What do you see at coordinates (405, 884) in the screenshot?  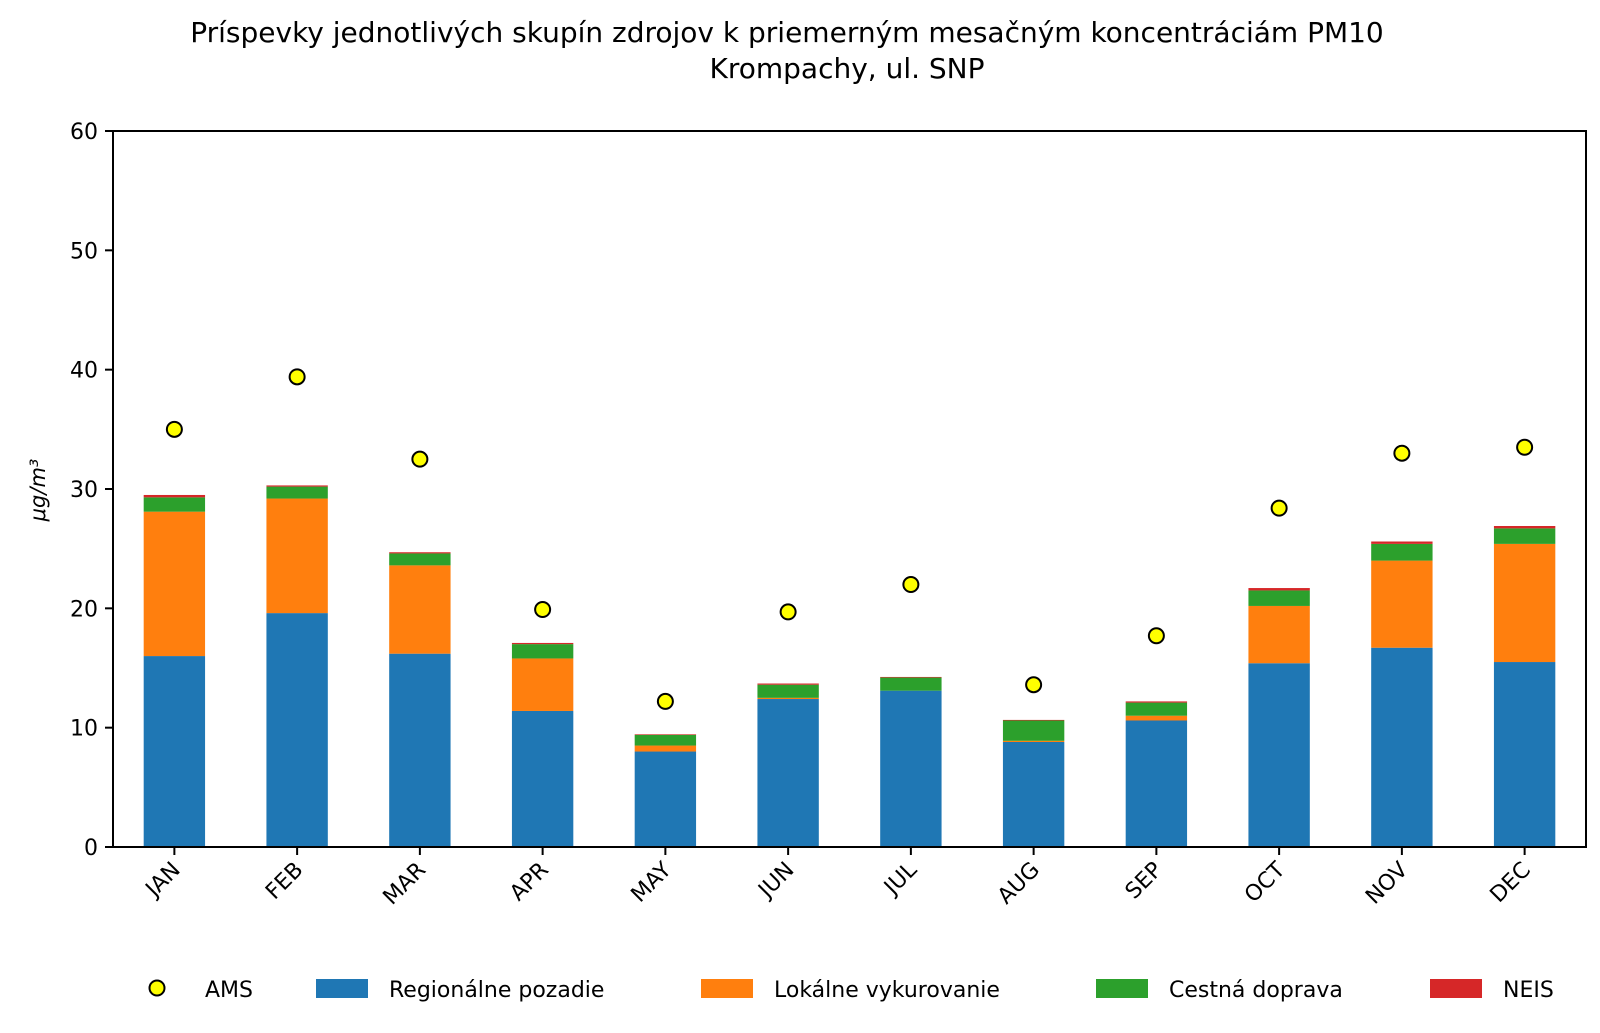 I see `x-tick-label: MAR` at bounding box center [405, 884].